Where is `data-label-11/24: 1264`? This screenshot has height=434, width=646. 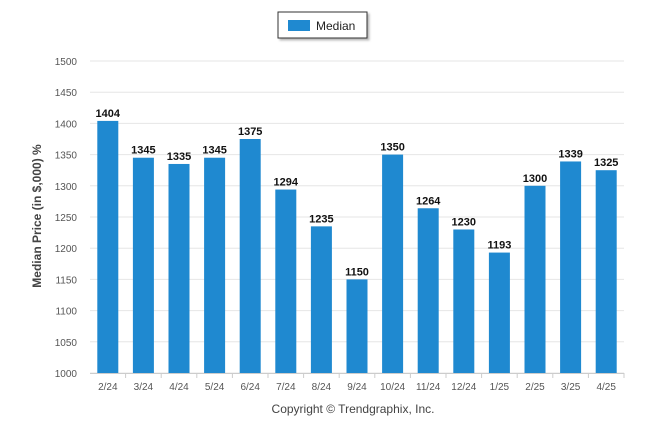
data-label-11/24: 1264 is located at coordinates (428, 201).